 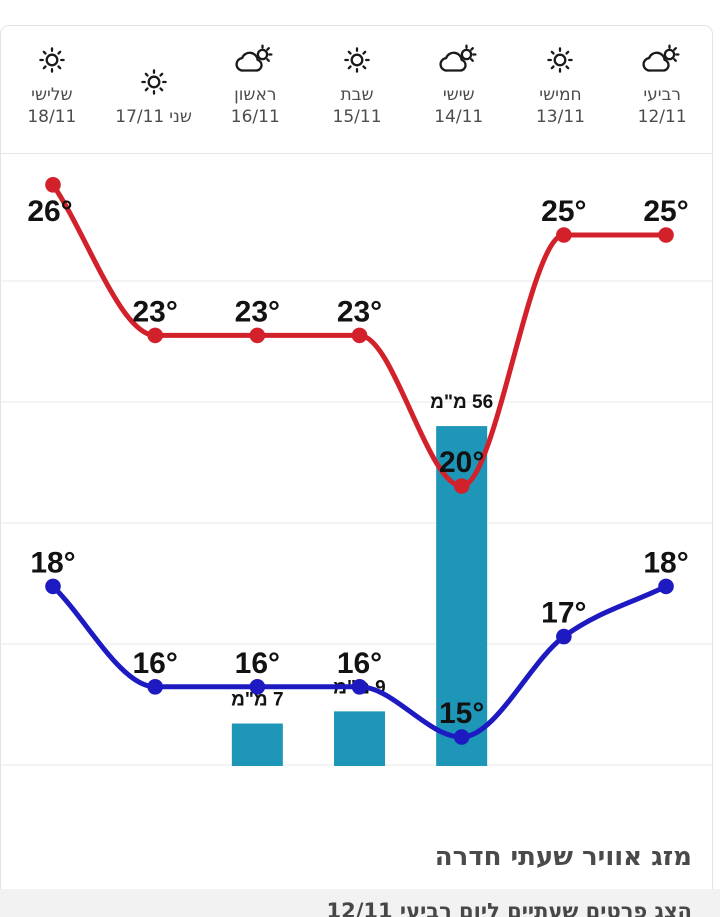 I want to click on day-date: 15/11, so click(x=357, y=117).